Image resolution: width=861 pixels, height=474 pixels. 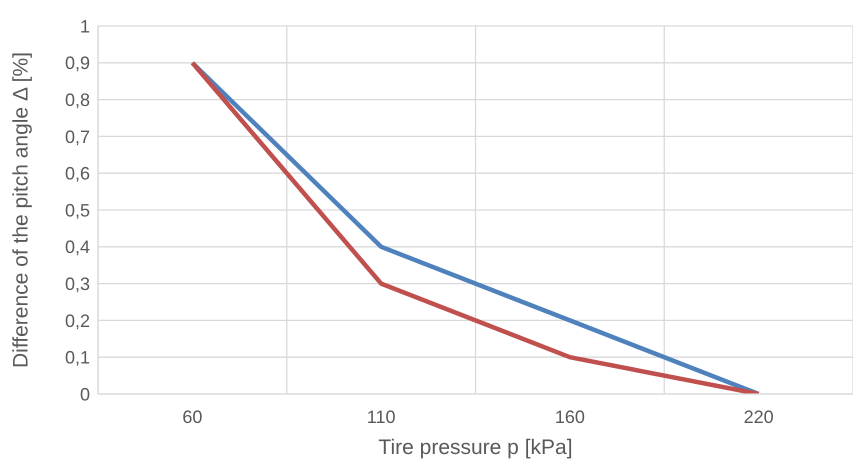 What do you see at coordinates (77, 247) in the screenshot?
I see `y-tick-label: 0,4` at bounding box center [77, 247].